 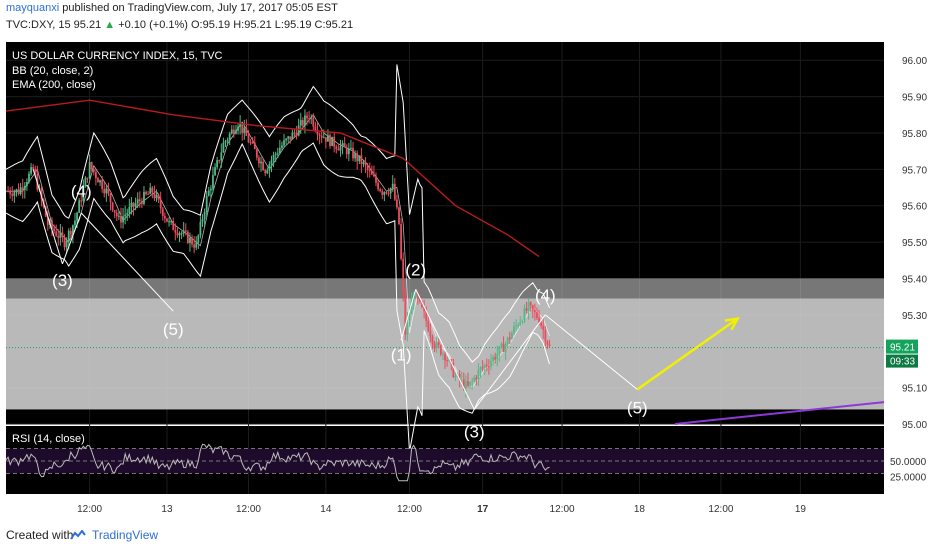 What do you see at coordinates (545, 295) in the screenshot?
I see `wave-label: (4)` at bounding box center [545, 295].